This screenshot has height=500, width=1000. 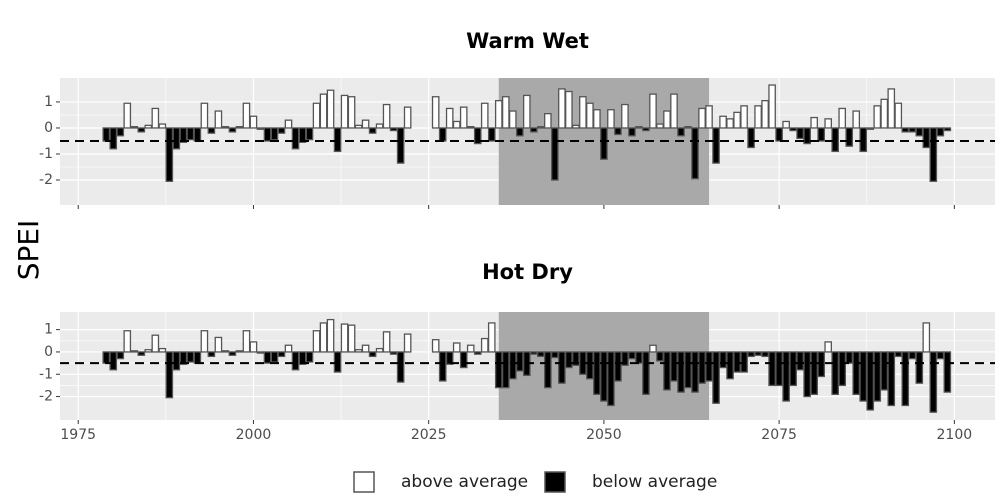 I want to click on y-tick-label: 0, so click(x=48, y=128).